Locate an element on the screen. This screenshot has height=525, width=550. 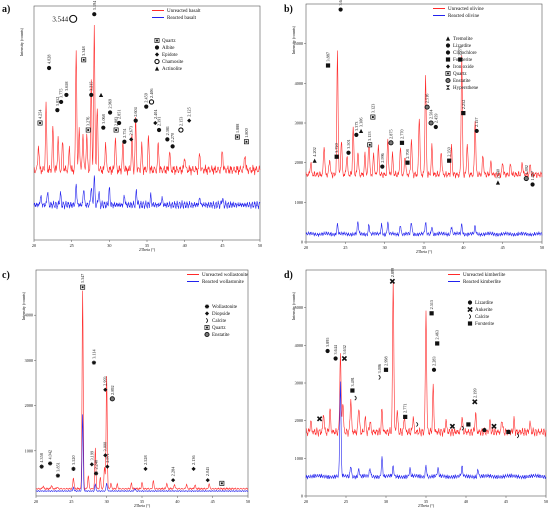
peak-label: 3.347 is located at coordinates (82, 278).